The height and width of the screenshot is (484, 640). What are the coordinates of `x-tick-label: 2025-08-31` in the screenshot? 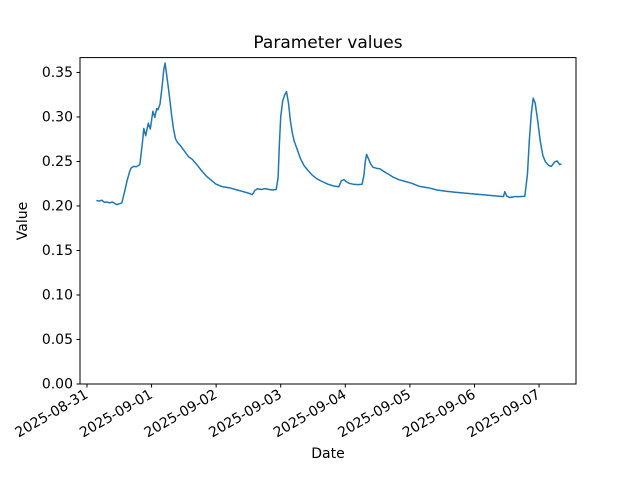 It's located at (52, 414).